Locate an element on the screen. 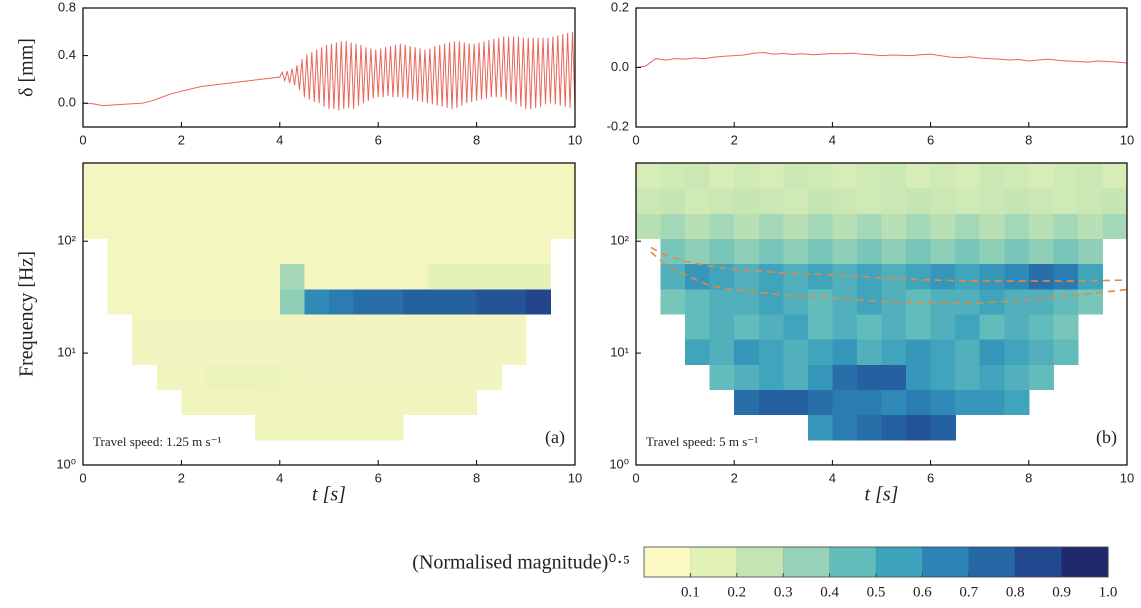 This screenshot has width=1141, height=608. panel-label: (a) is located at coordinates (555, 437).